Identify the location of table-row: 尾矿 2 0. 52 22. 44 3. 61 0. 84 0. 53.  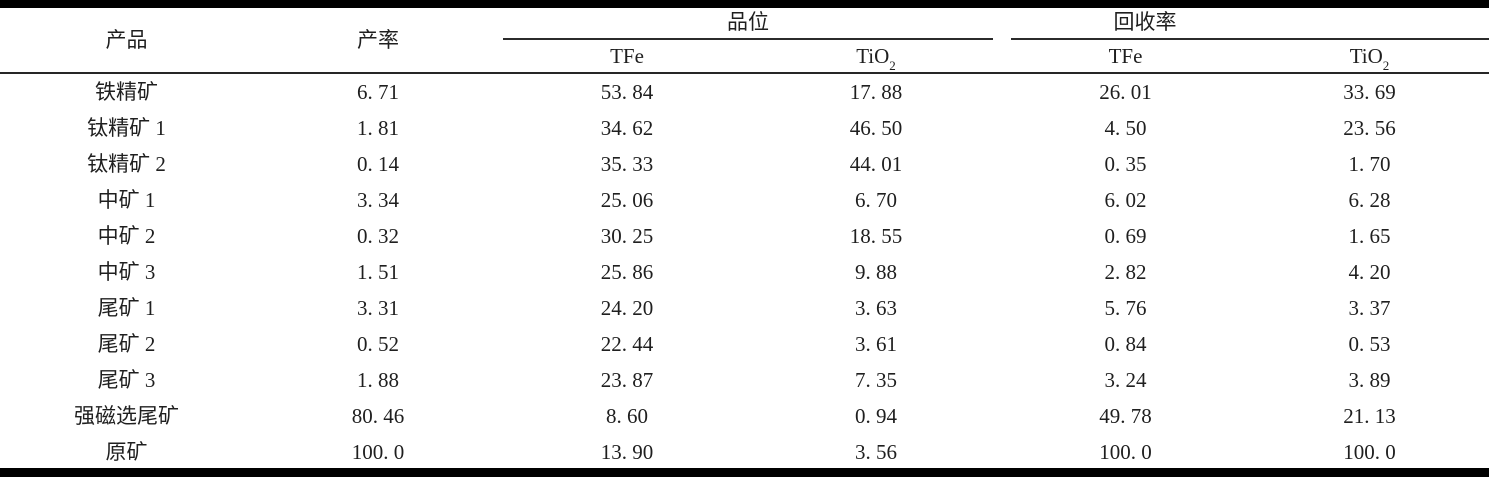
(744, 344).